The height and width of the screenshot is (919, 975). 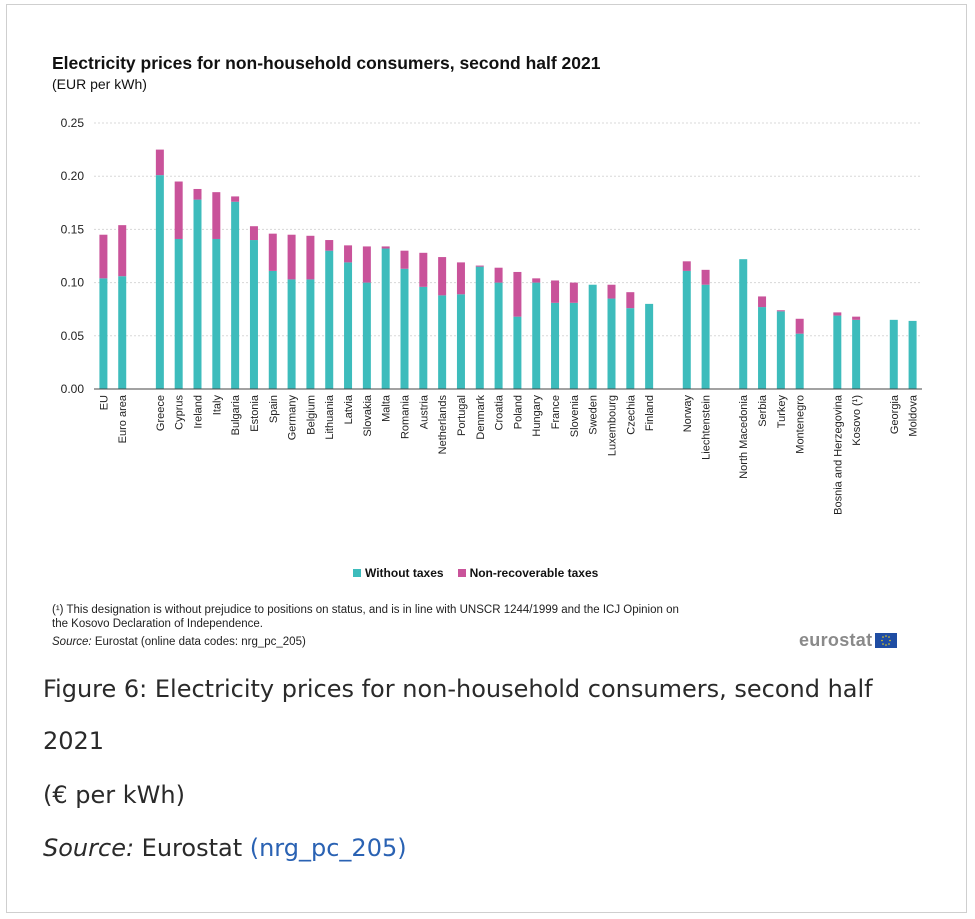 What do you see at coordinates (328, 848) in the screenshot?
I see `source-link: (nrg_pc_205)` at bounding box center [328, 848].